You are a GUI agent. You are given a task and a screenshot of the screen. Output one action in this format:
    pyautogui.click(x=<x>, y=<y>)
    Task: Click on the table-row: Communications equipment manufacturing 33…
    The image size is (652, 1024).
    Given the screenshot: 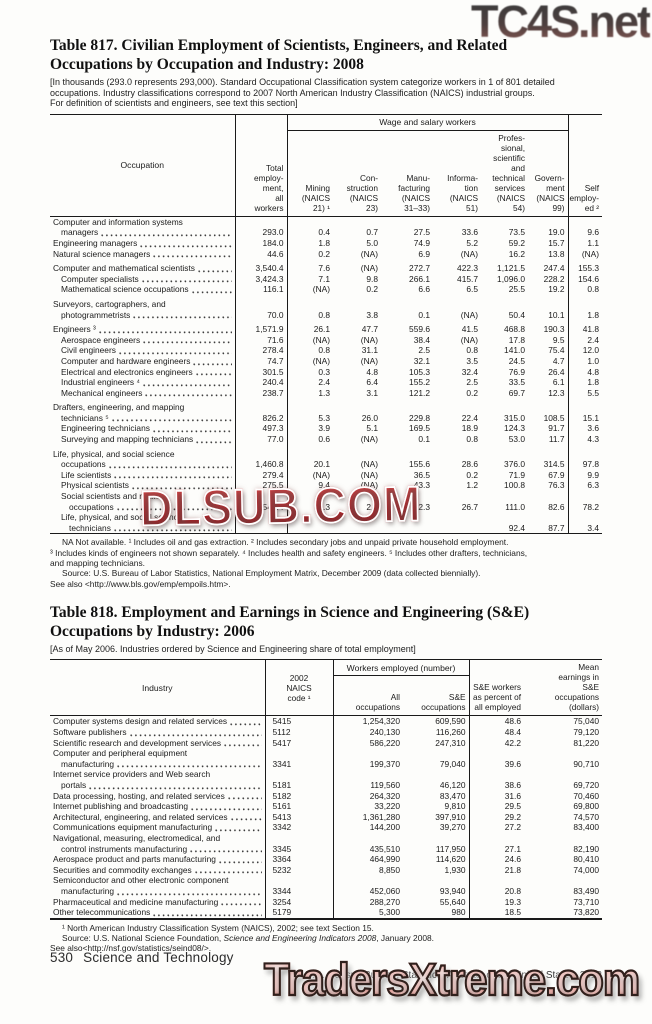 What is the action you would take?
    pyautogui.click(x=326, y=828)
    